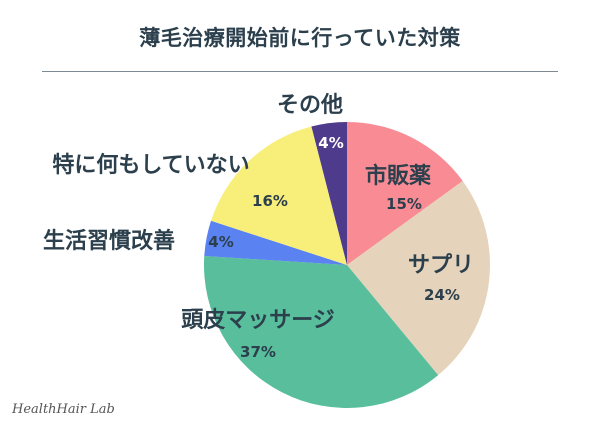  I want to click on chart-title: 薄毛治療開始前に行っていた対策, so click(300, 38).